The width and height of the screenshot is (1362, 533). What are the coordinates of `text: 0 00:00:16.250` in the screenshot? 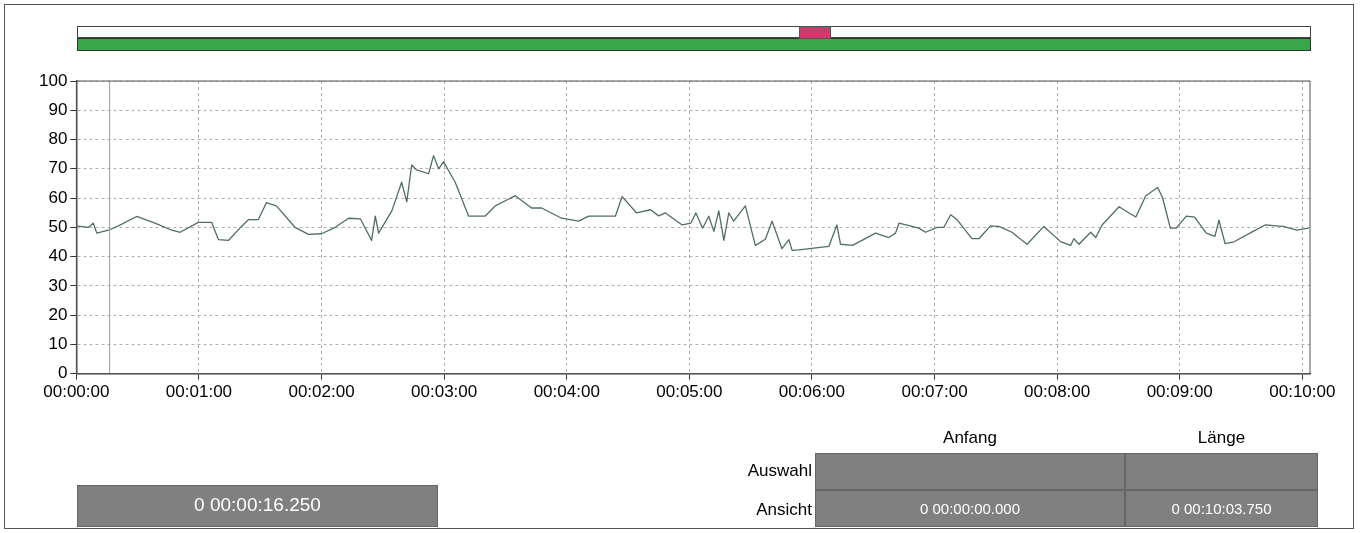 It's located at (257, 505).